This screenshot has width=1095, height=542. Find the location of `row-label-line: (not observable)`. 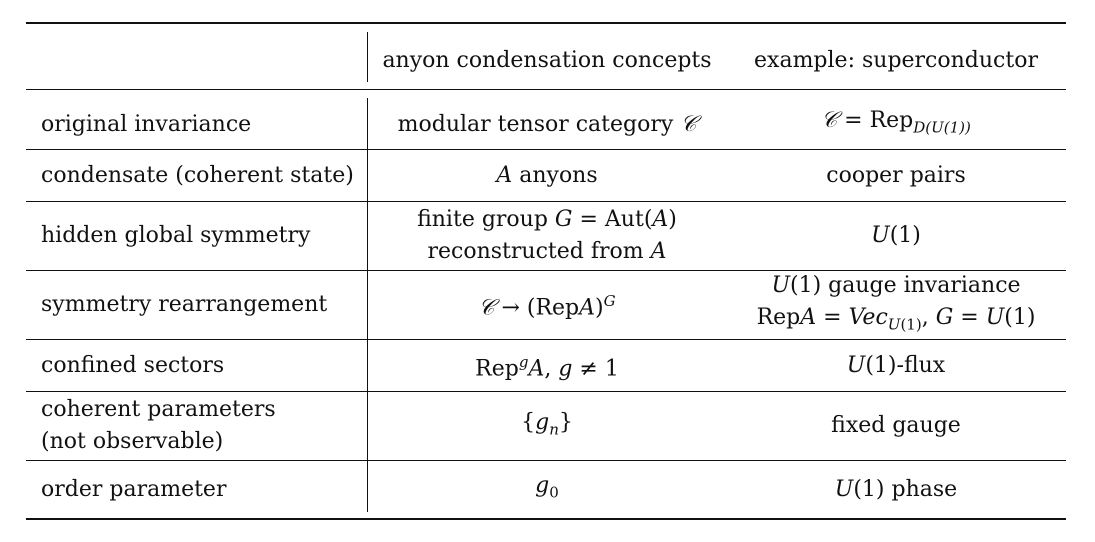

row-label-line: (not observable) is located at coordinates (132, 441).